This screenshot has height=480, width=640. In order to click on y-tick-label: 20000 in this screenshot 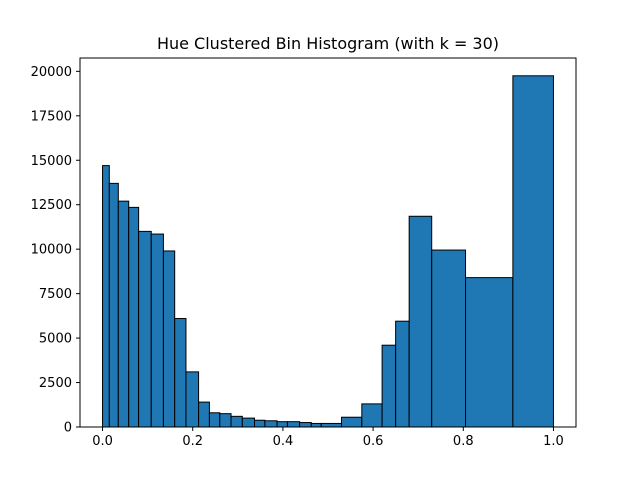, I will do `click(51, 72)`.